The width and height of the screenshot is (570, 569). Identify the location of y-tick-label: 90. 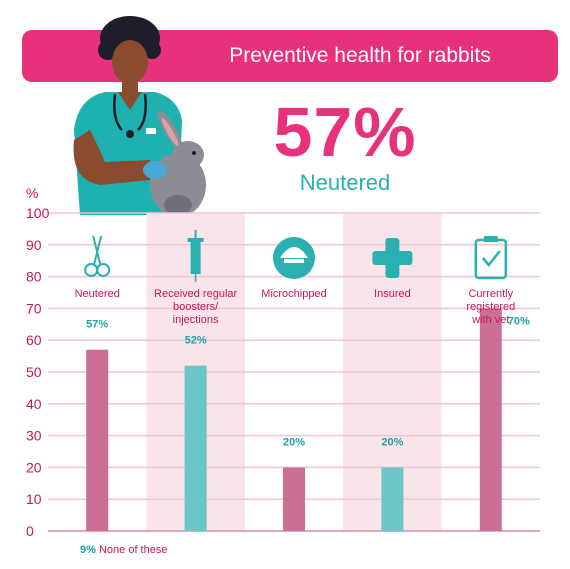
(34, 245).